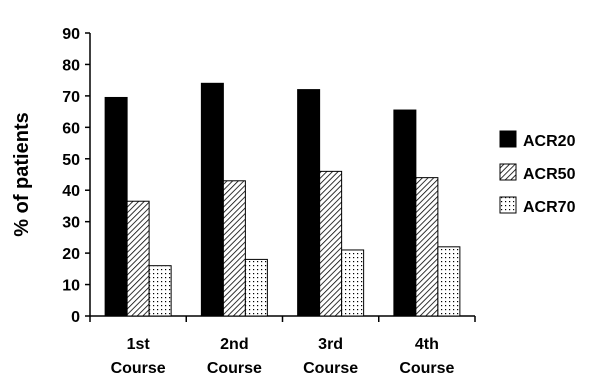 The width and height of the screenshot is (604, 383). I want to click on y-tick-label: 80, so click(71, 65).